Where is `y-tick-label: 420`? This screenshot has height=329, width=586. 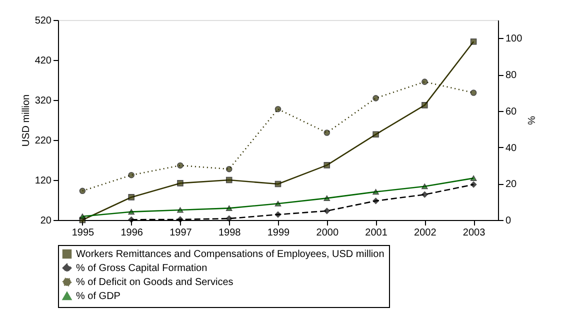
y-tick-label: 420 is located at coordinates (43, 61).